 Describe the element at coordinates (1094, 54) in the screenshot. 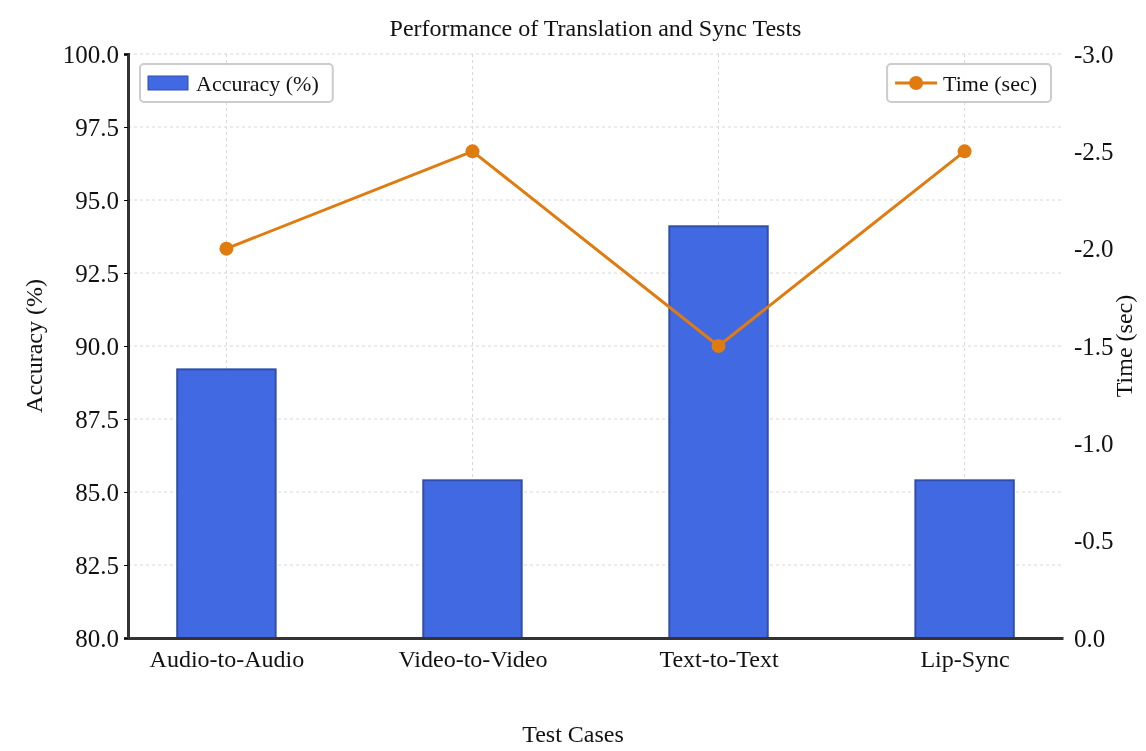

I see `y2-tick-label: -3.0` at that location.